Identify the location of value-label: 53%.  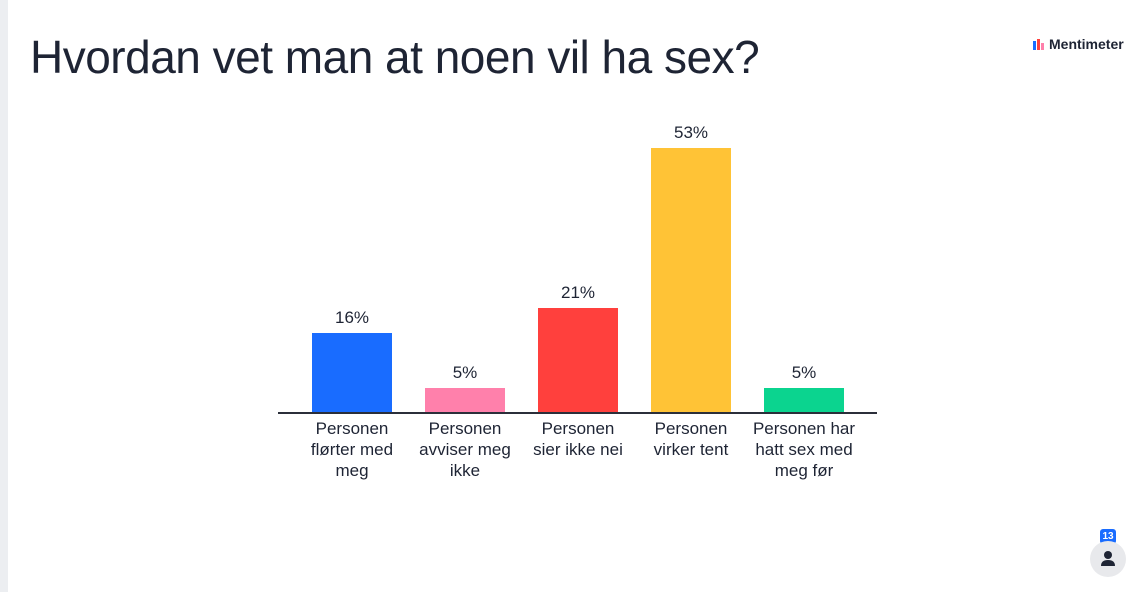
(691, 132).